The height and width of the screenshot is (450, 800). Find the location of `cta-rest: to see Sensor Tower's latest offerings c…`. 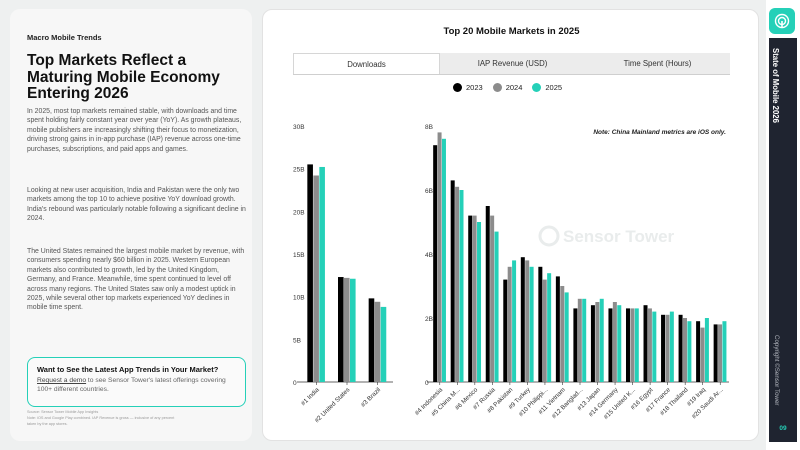

cta-rest: to see Sensor Tower's latest offerings c… is located at coordinates (131, 385).